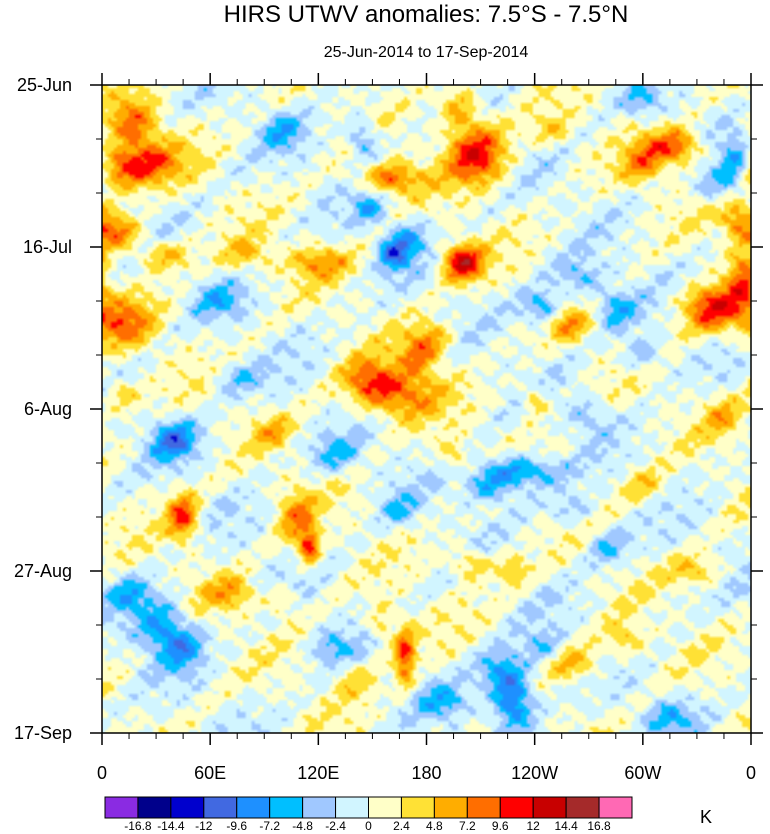 The width and height of the screenshot is (770, 834). What do you see at coordinates (43, 571) in the screenshot?
I see `y-tick-label: 27-Aug` at bounding box center [43, 571].